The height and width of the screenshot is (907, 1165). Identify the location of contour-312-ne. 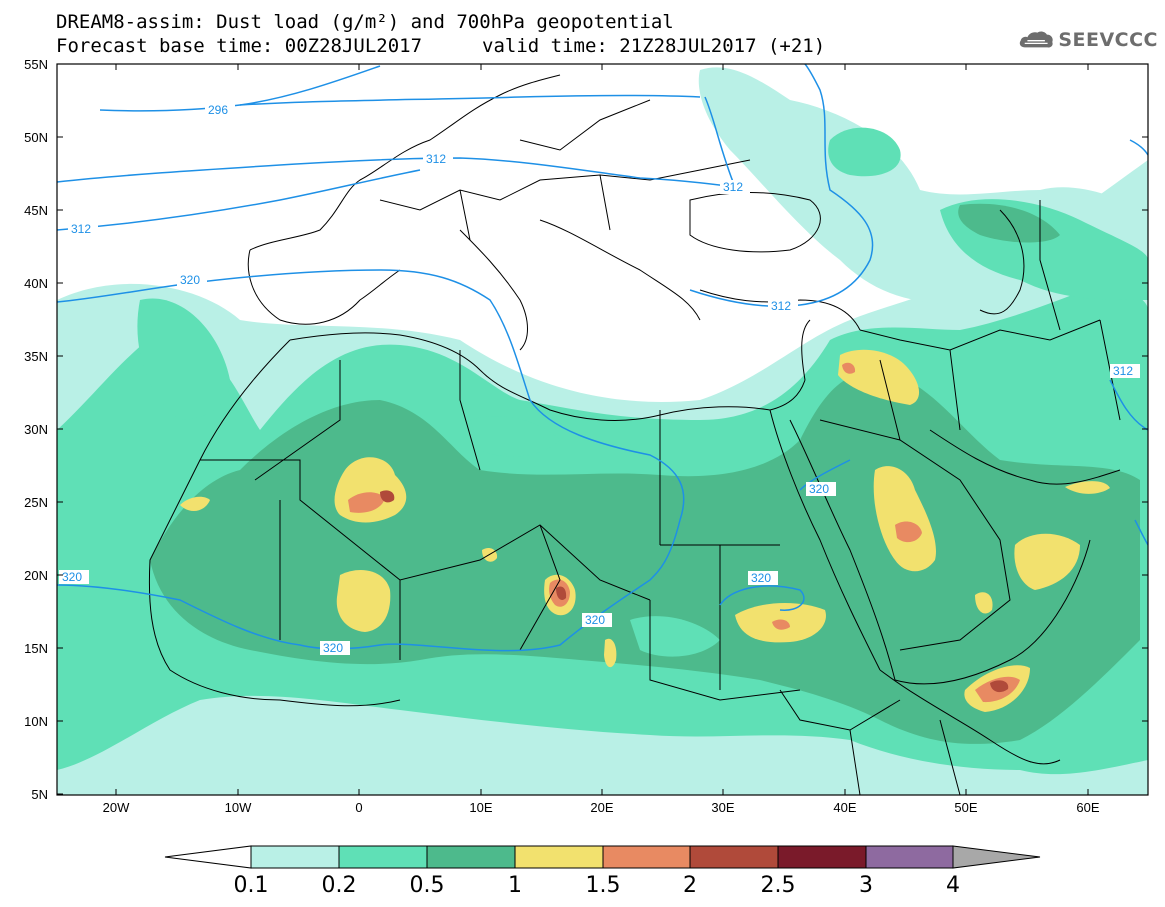
(1138, 147).